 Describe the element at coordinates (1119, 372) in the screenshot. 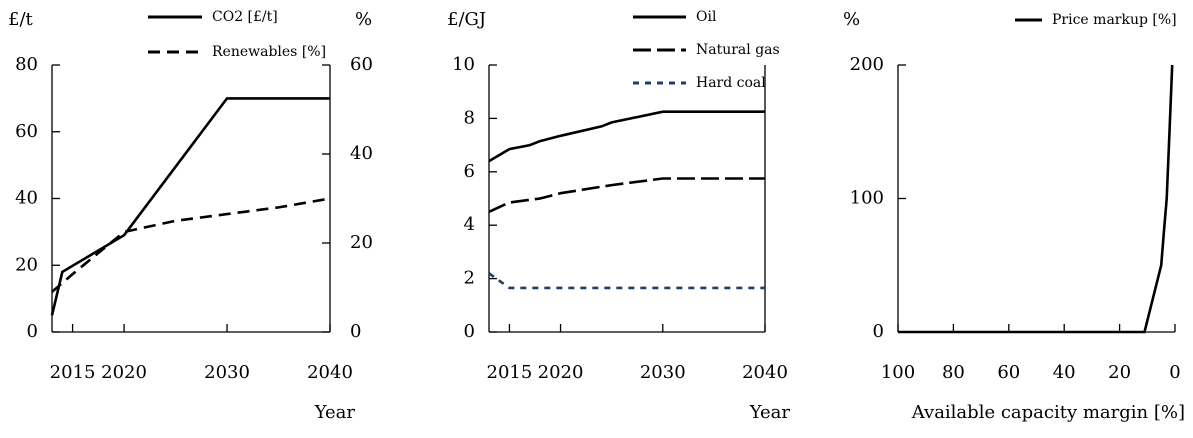

I see `x-tick-label: 20` at that location.